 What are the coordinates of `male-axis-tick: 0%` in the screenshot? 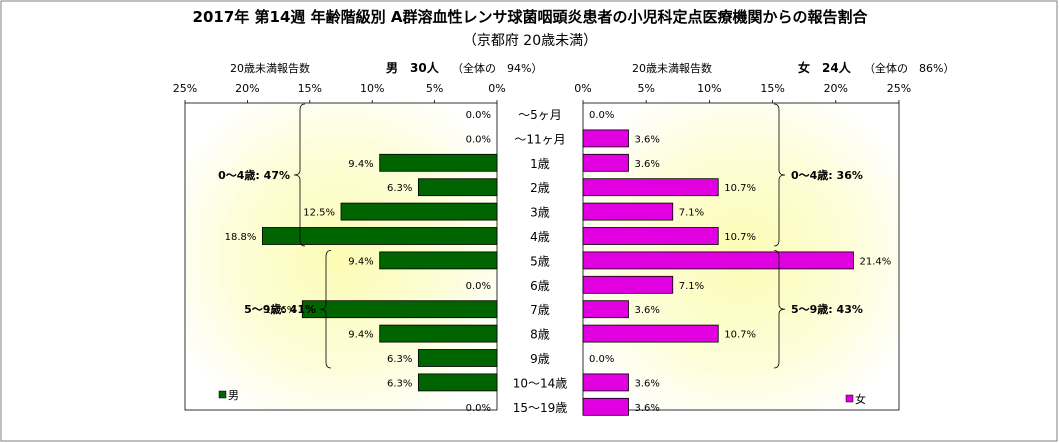 It's located at (496, 88).